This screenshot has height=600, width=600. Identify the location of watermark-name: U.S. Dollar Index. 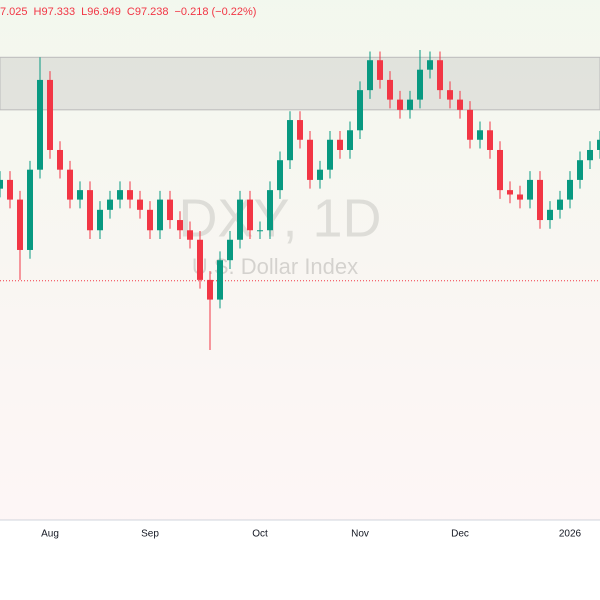
(275, 266).